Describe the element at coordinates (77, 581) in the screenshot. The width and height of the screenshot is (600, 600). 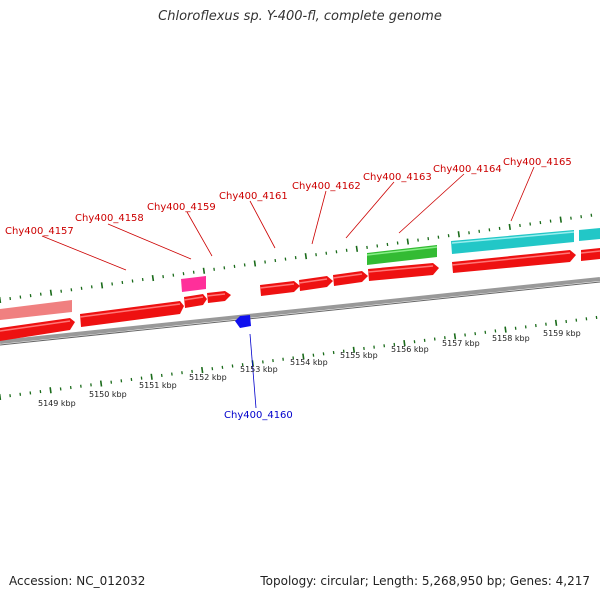
I see `accession-text: Accession: NC_012032` at that location.